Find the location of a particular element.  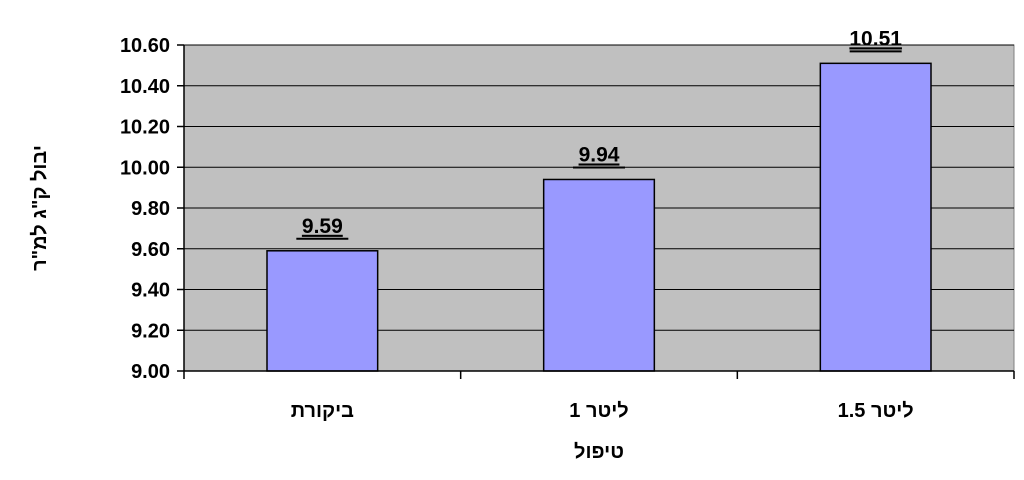

data-label: 9.59 is located at coordinates (322, 226).